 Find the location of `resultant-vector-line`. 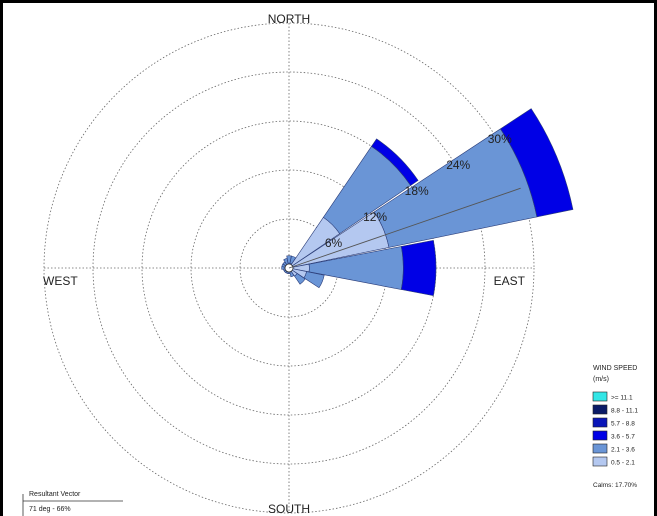

resultant-vector-line is located at coordinates (404, 228).